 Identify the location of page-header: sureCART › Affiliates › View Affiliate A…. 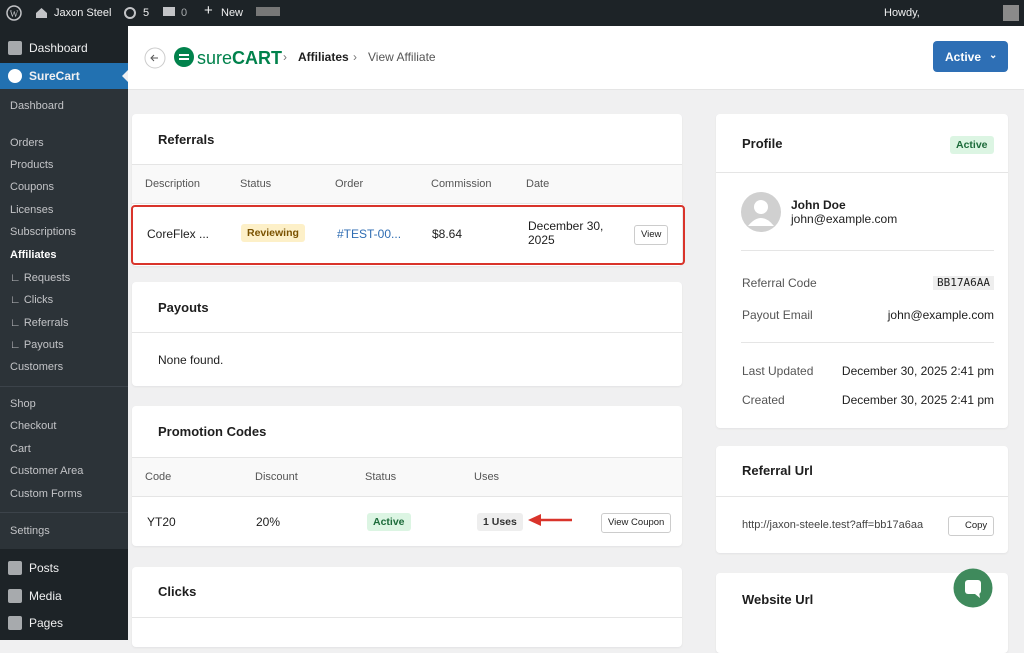
(576, 58).